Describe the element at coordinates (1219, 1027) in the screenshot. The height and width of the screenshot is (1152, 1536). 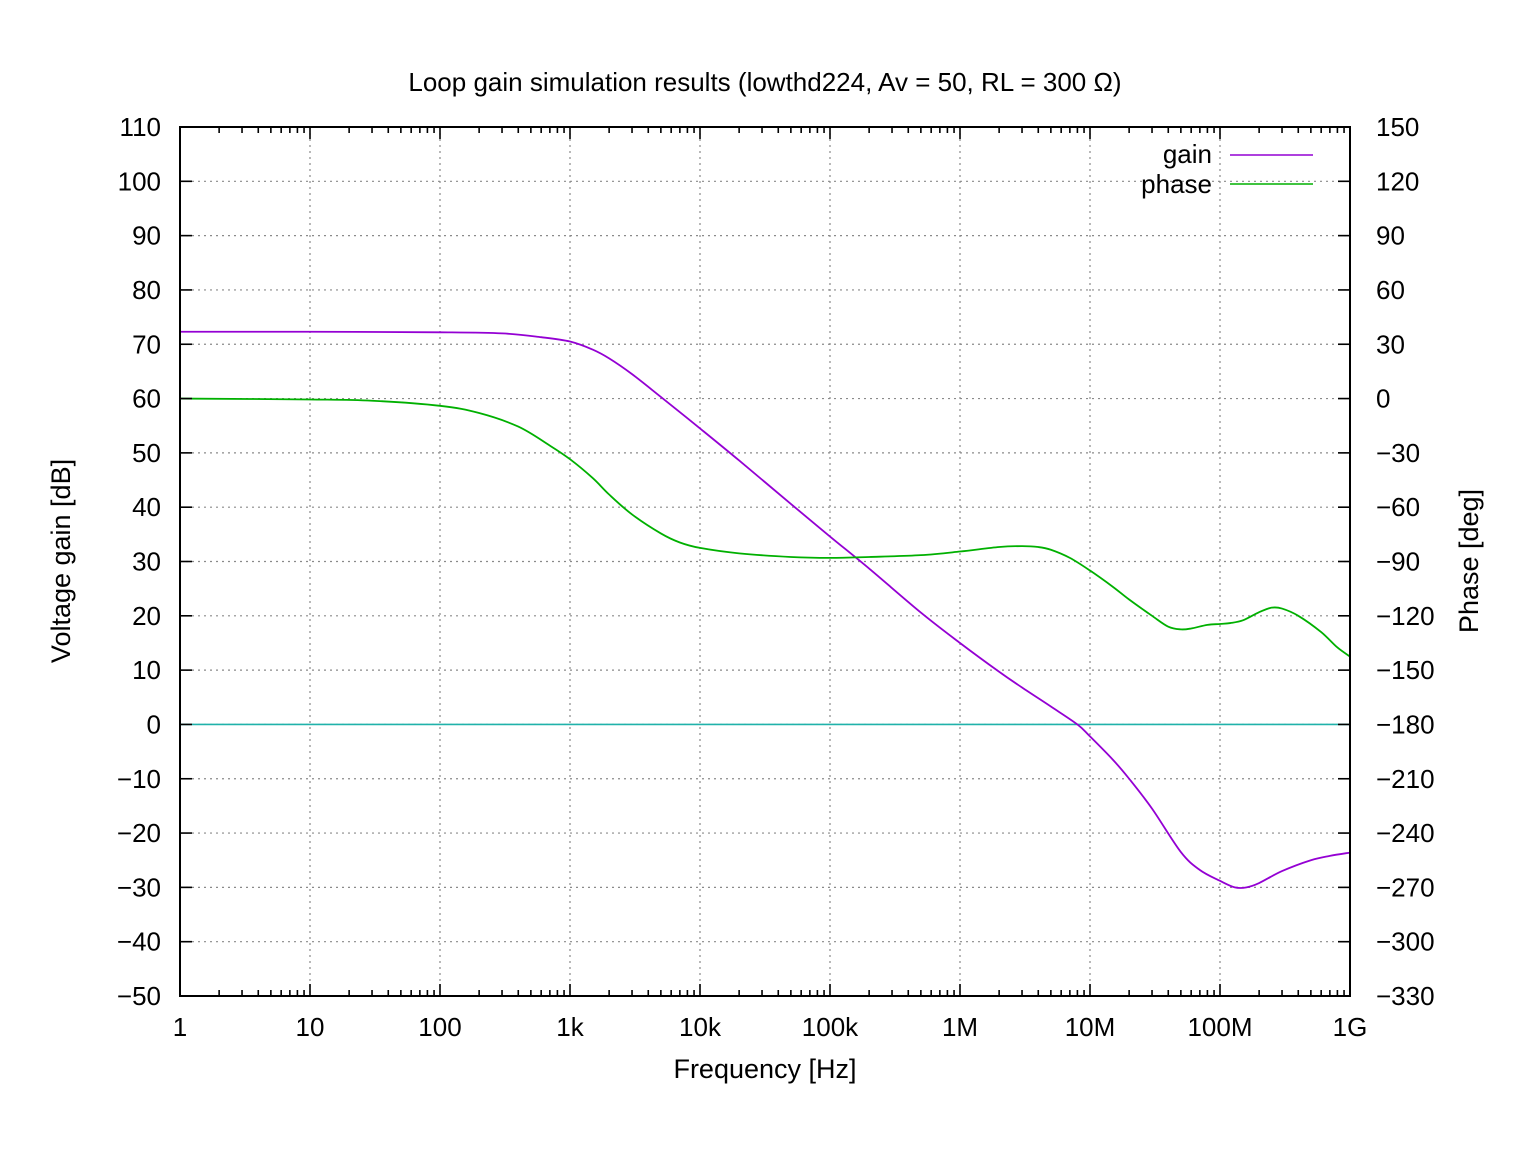
I see `x-tick-label: 100M` at that location.